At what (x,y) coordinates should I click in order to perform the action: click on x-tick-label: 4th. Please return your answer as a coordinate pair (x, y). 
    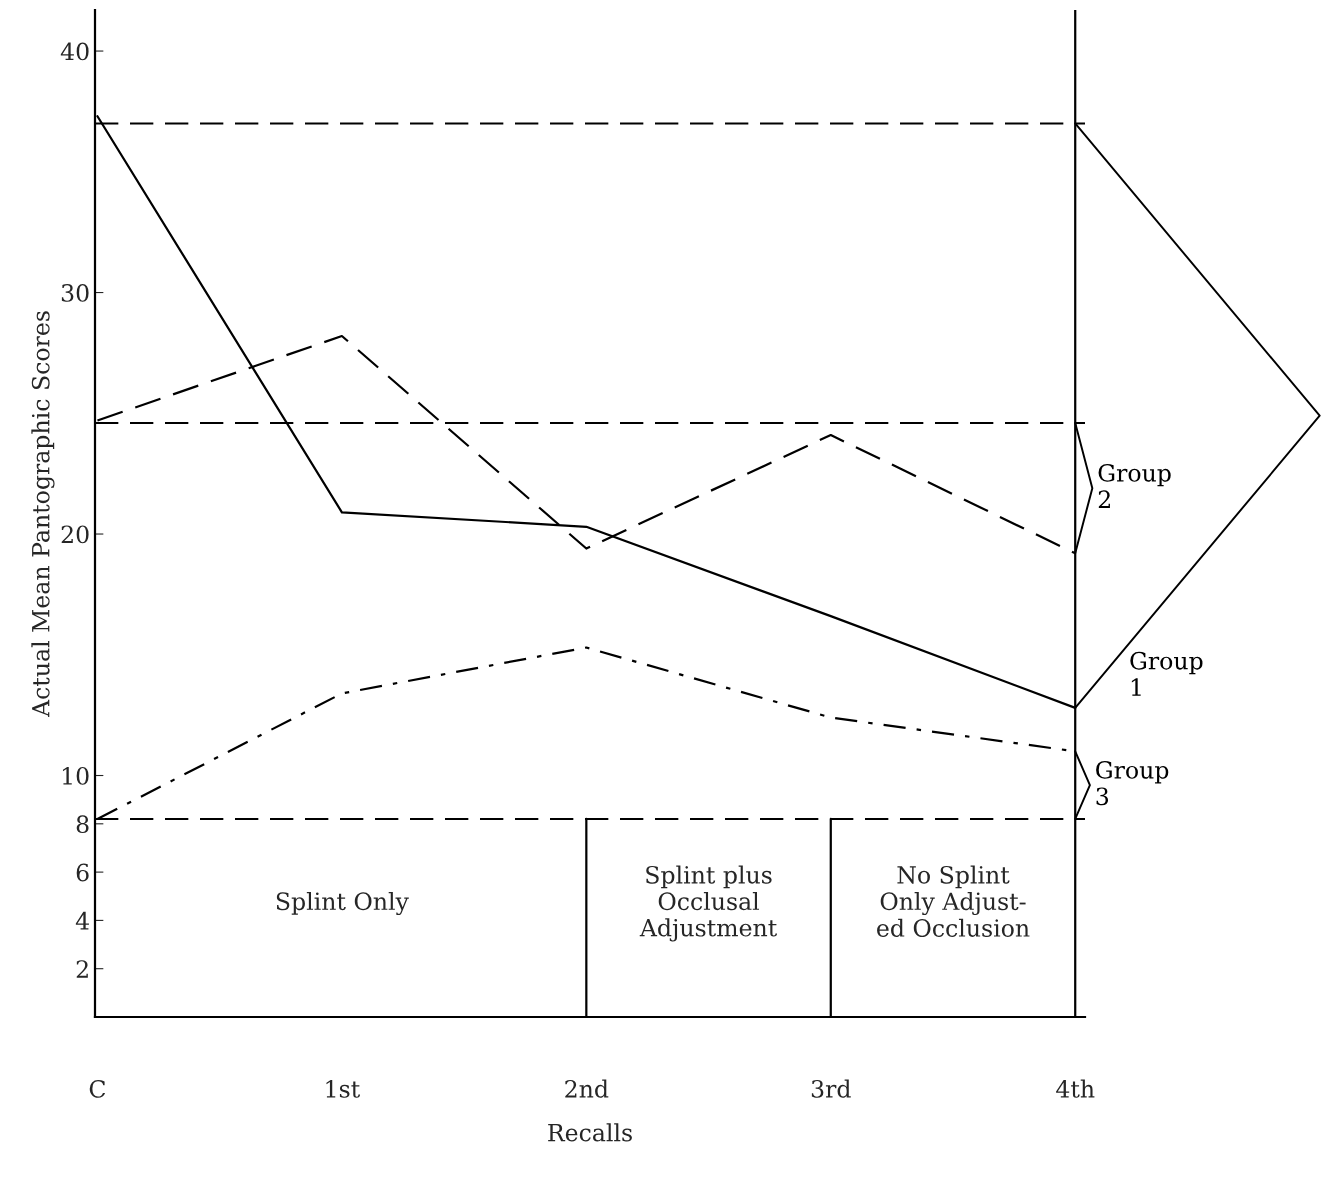
    Looking at the image, I should click on (1075, 1088).